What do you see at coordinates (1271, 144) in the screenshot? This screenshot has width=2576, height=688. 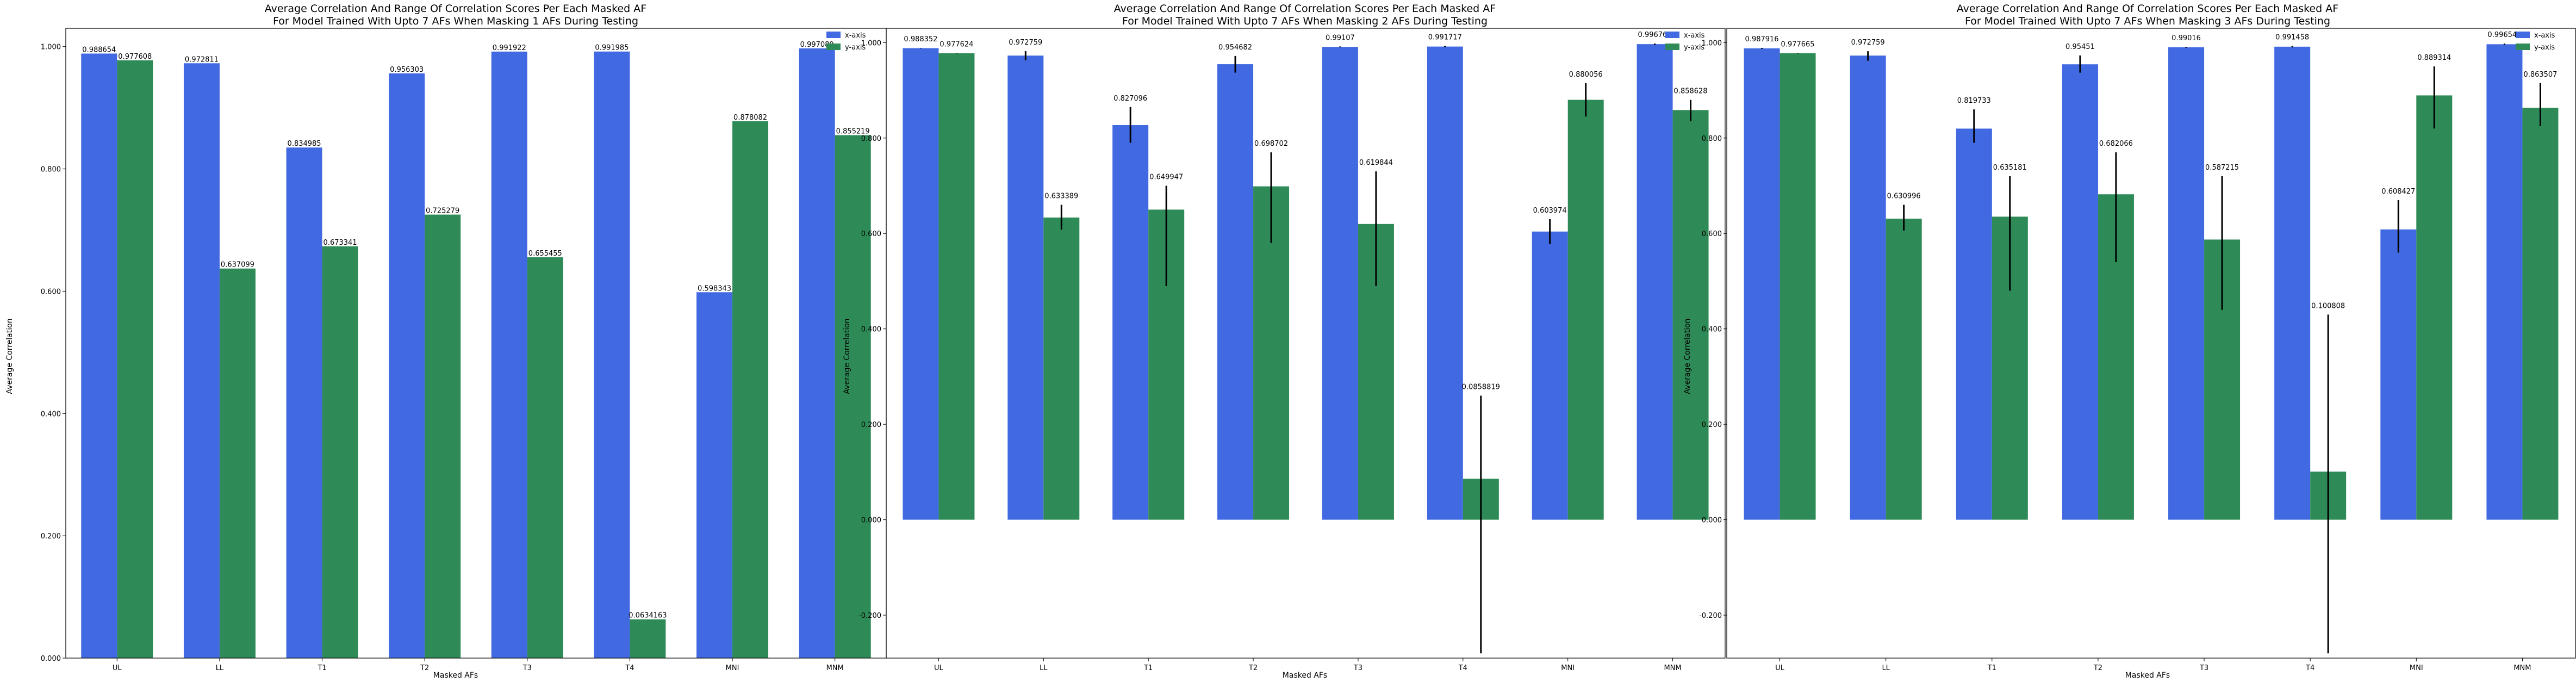 I see `data-label: 0.698702` at bounding box center [1271, 144].